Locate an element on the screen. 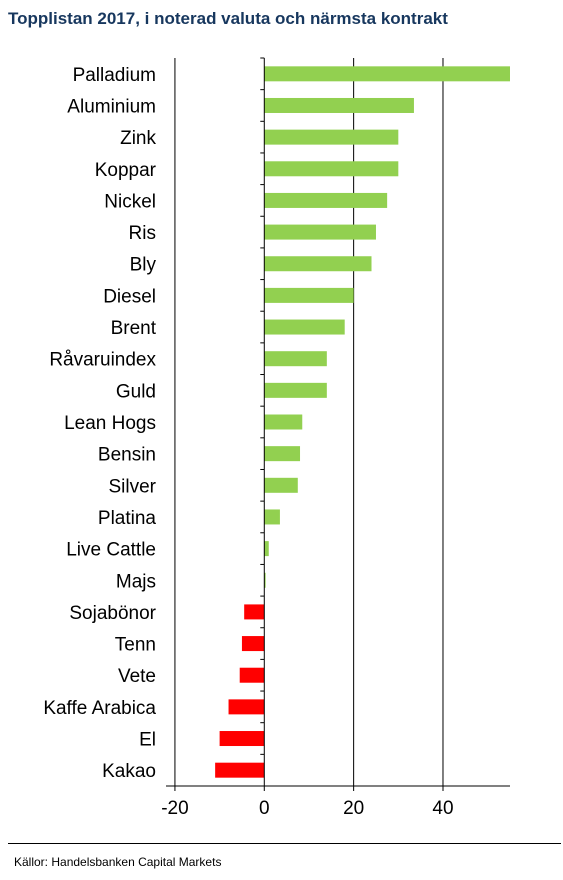  category-label: Majs is located at coordinates (136, 581).